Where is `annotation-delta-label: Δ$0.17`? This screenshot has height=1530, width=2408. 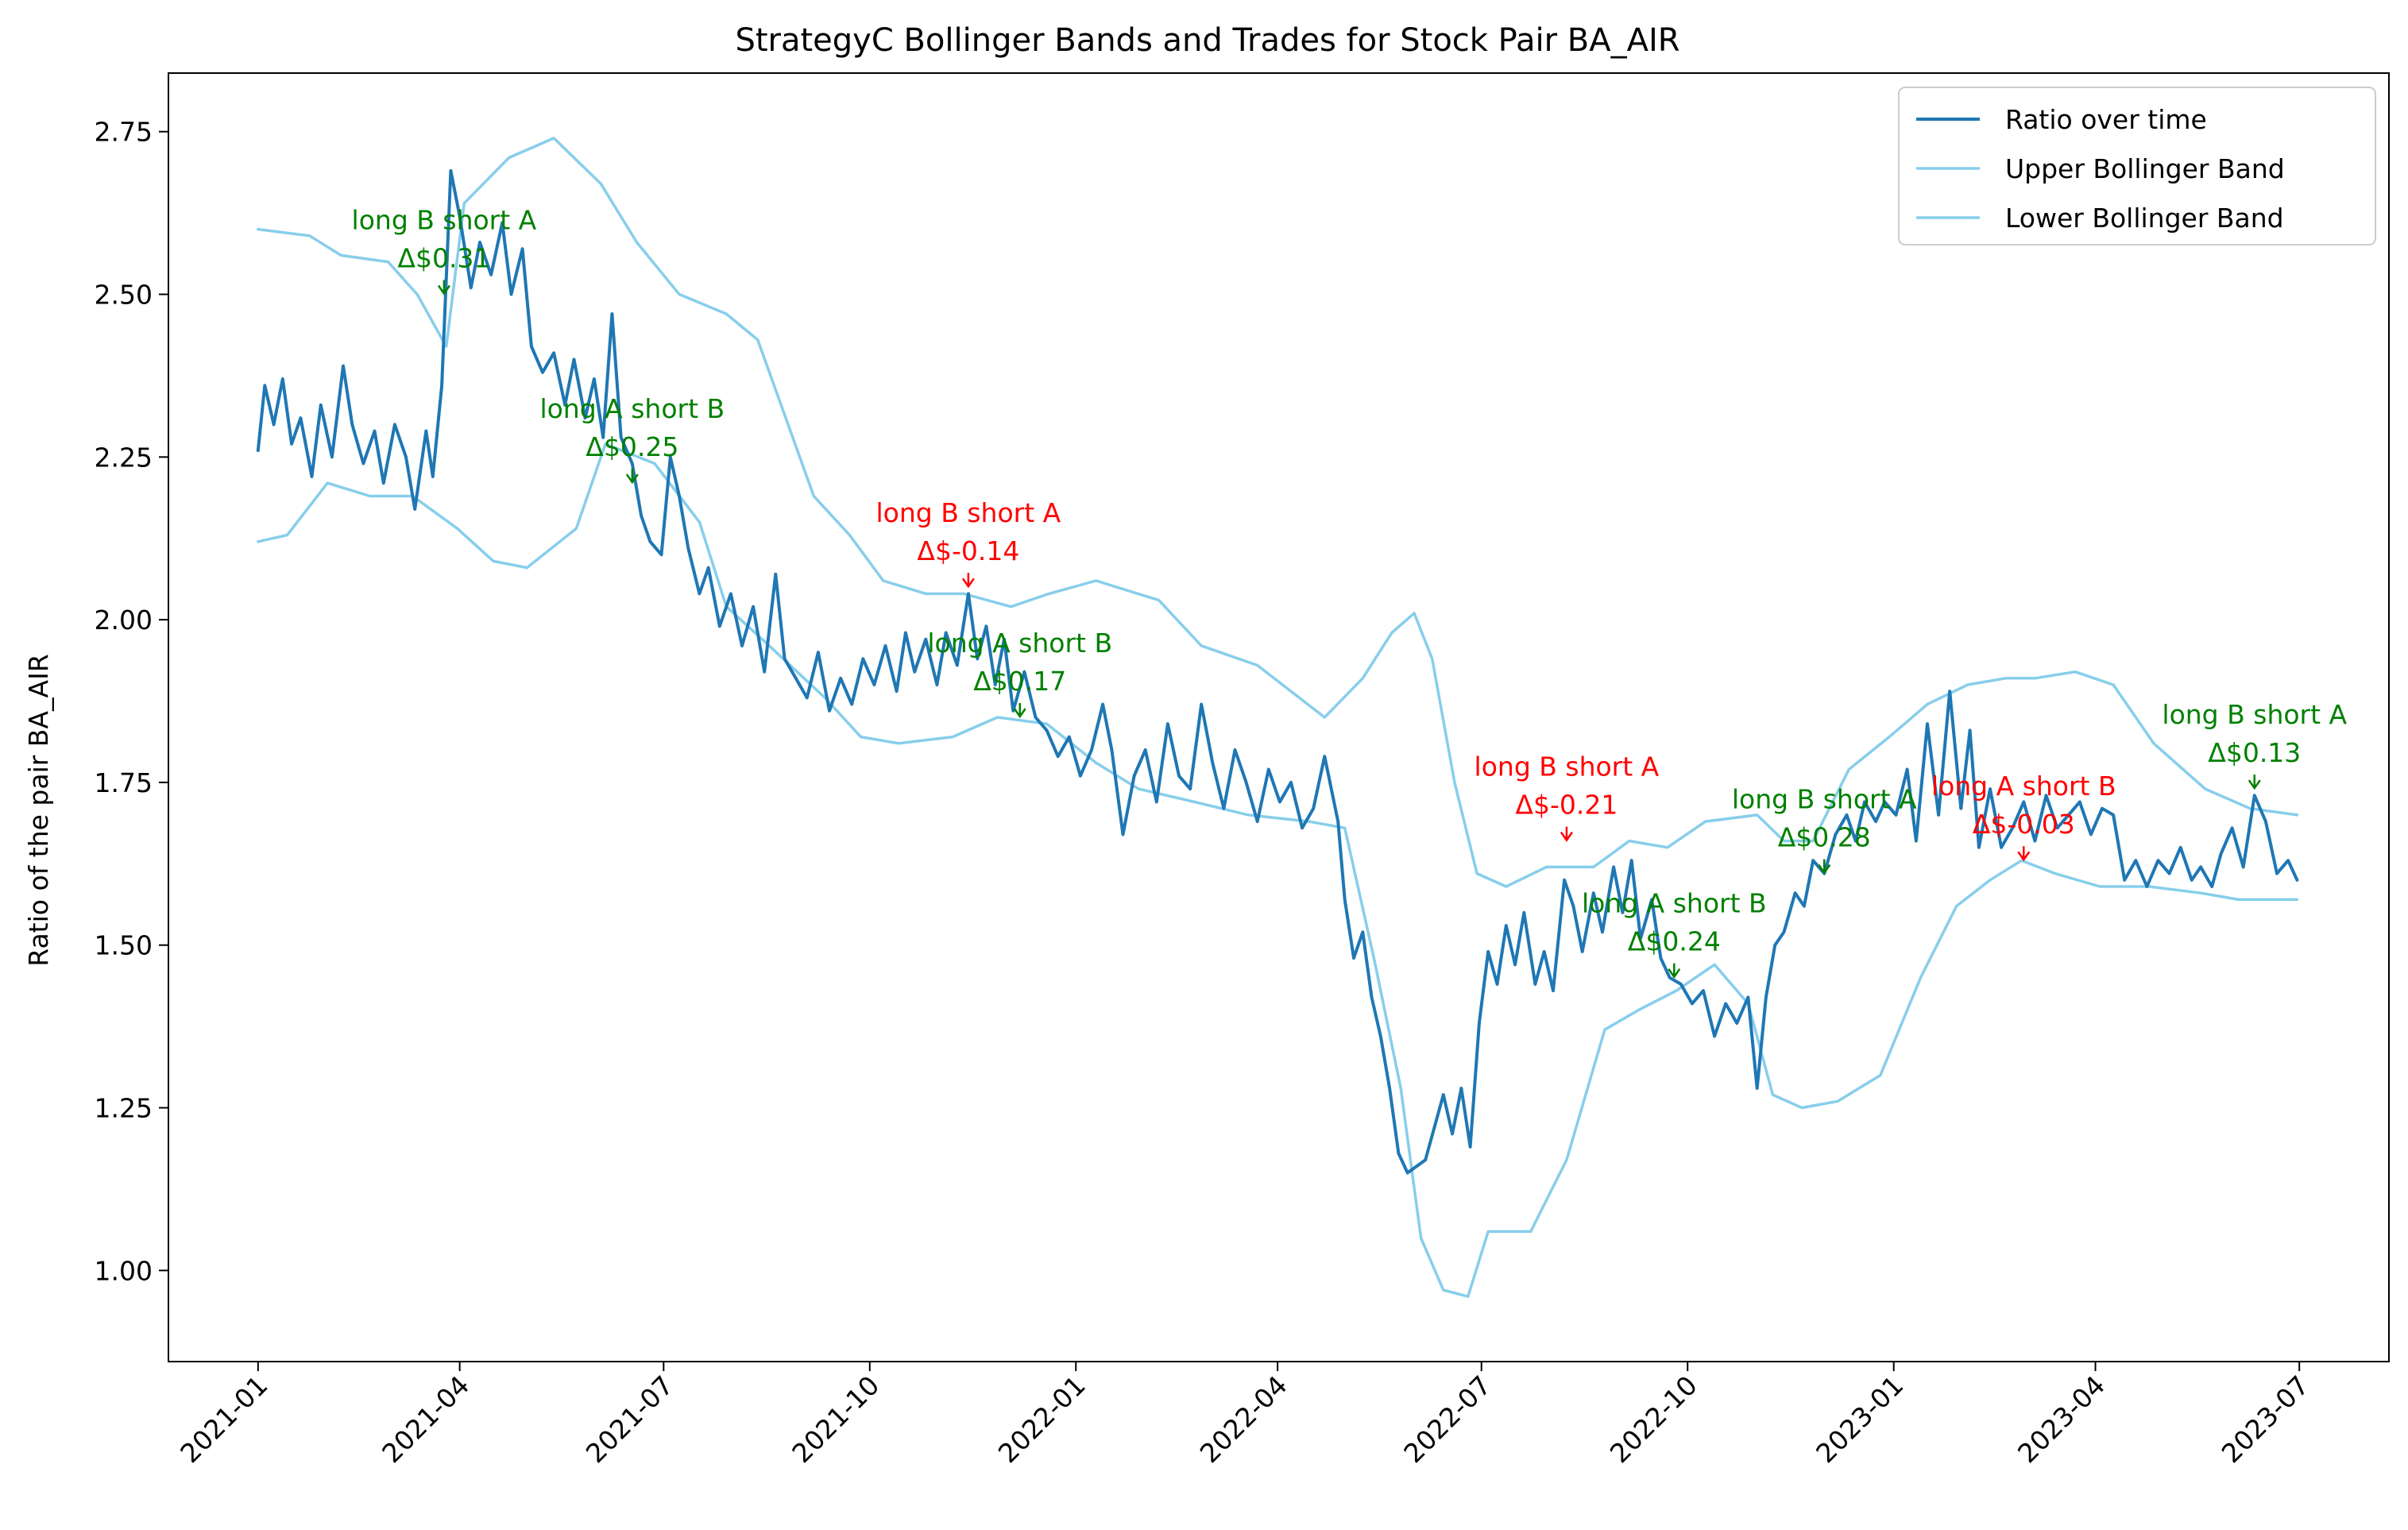 annotation-delta-label: Δ$0.17 is located at coordinates (1019, 681).